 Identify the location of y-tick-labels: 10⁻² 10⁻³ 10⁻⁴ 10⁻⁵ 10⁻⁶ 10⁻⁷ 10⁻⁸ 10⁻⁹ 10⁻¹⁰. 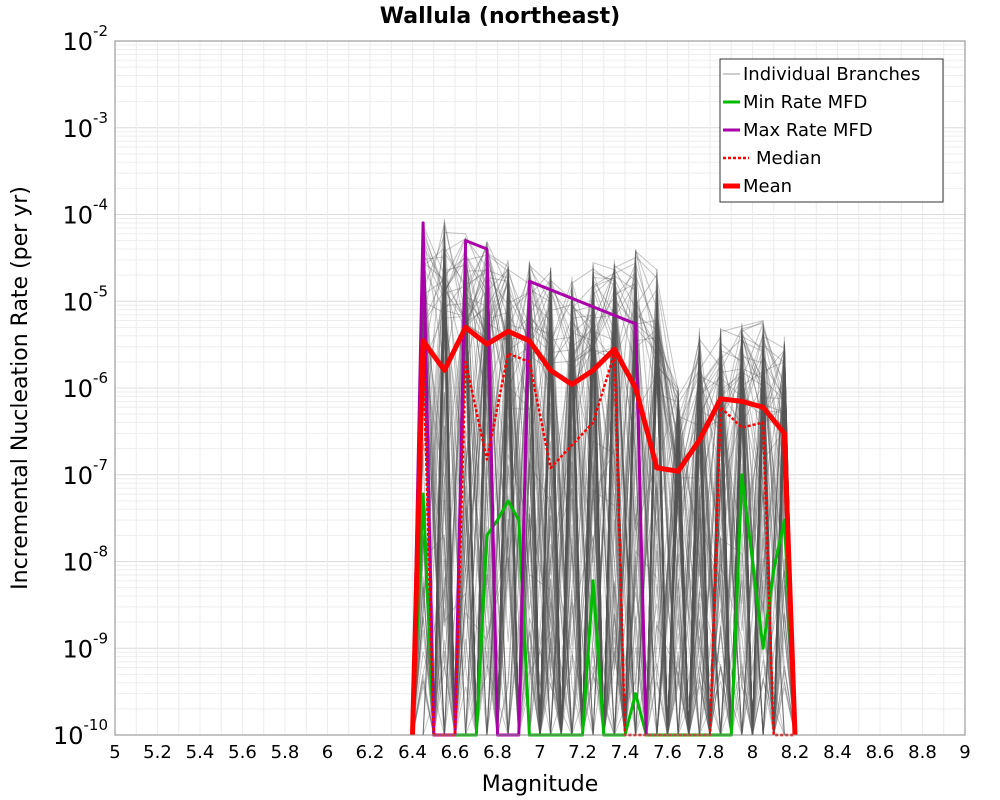
(80, 386).